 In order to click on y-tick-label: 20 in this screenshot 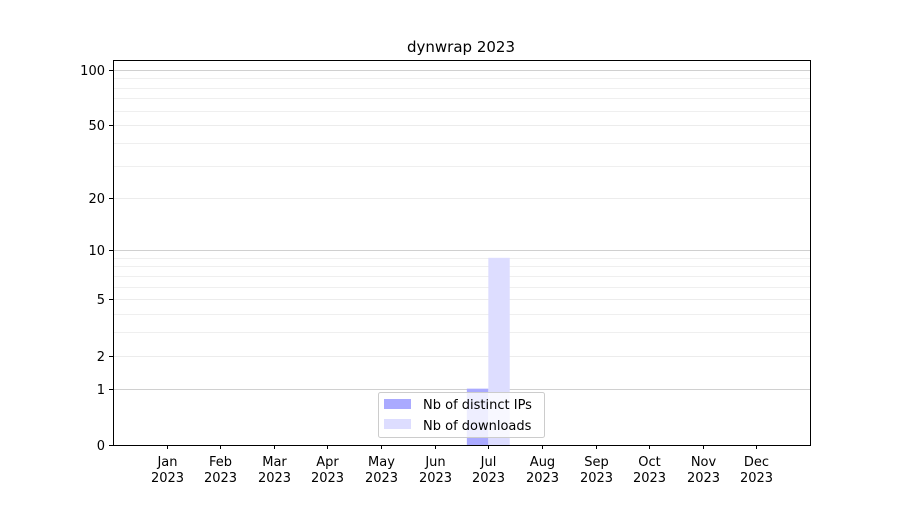, I will do `click(96, 199)`.